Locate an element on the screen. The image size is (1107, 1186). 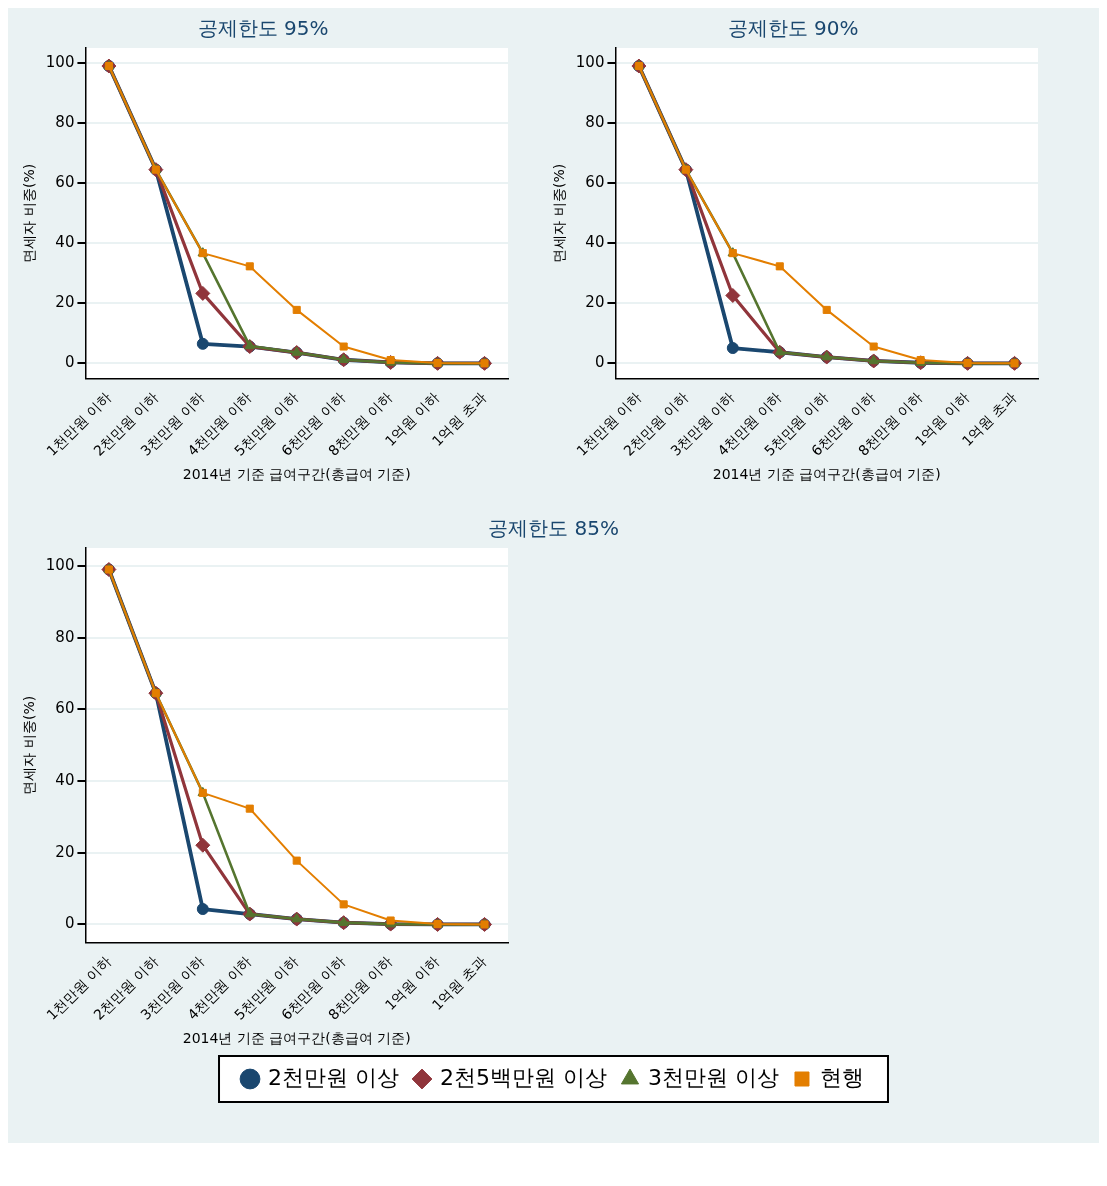
chart-title: 공제한도 95% is located at coordinates (263, 28).